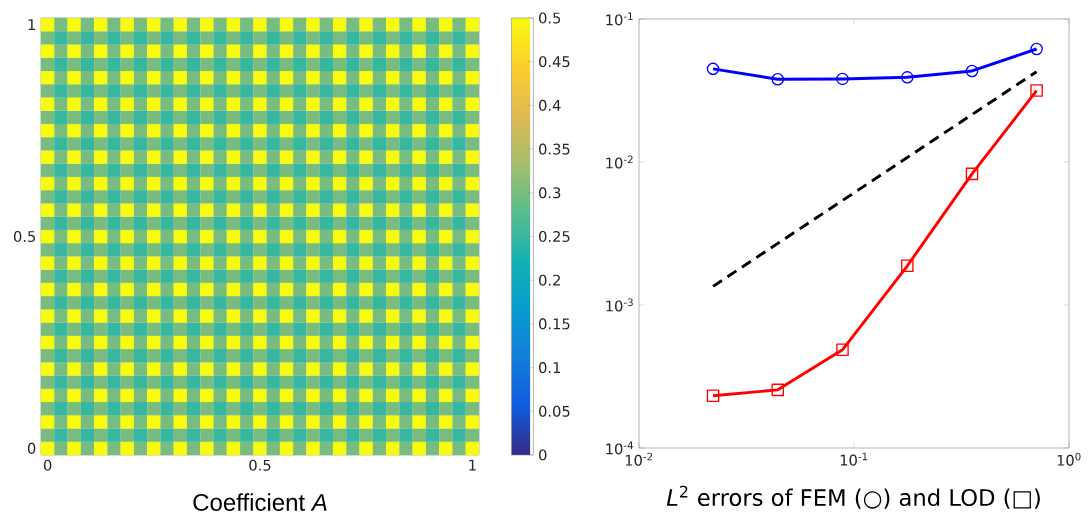 The height and width of the screenshot is (527, 1089). I want to click on color-bar-label: 0.1, so click(550, 368).